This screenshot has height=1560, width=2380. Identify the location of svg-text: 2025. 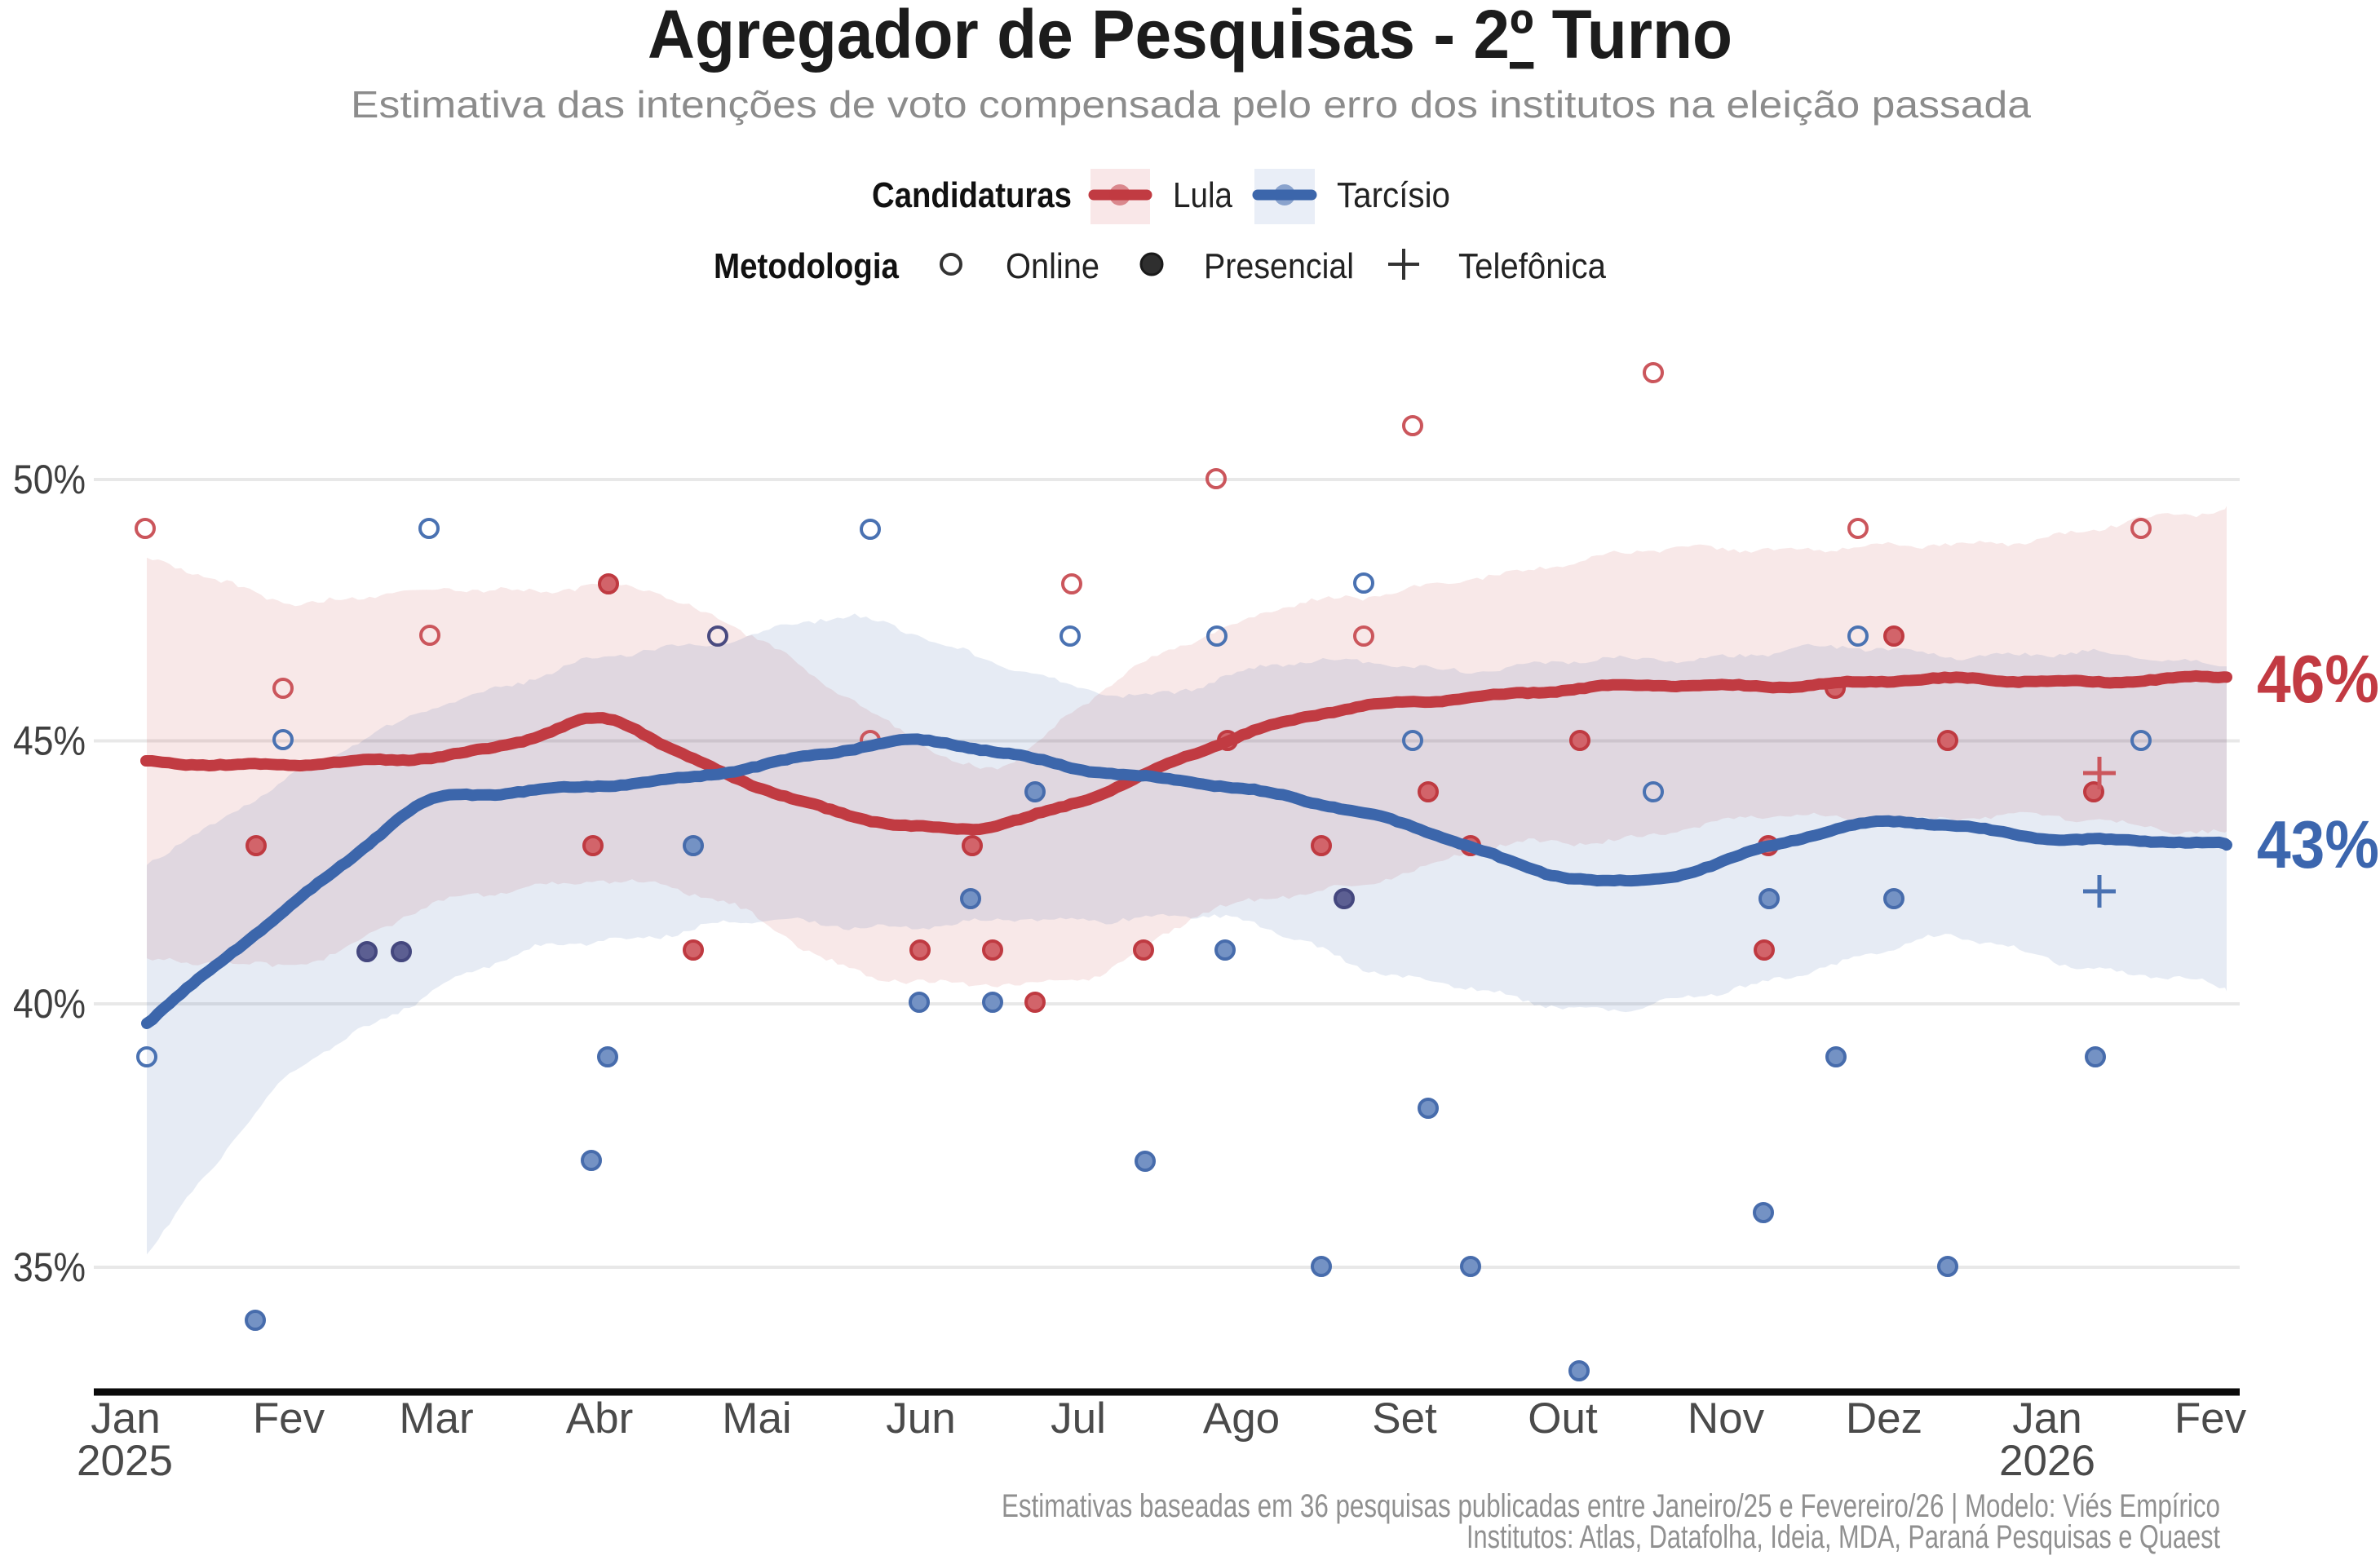
(125, 1461).